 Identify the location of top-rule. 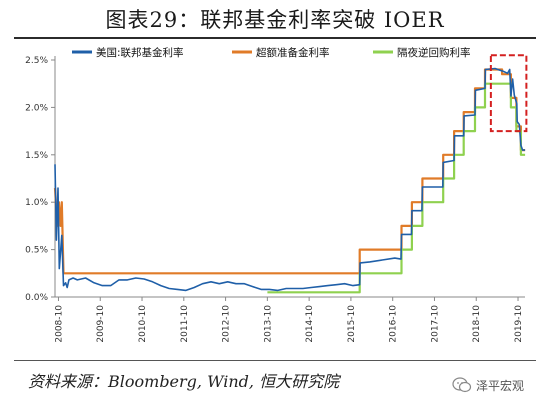
(275, 38).